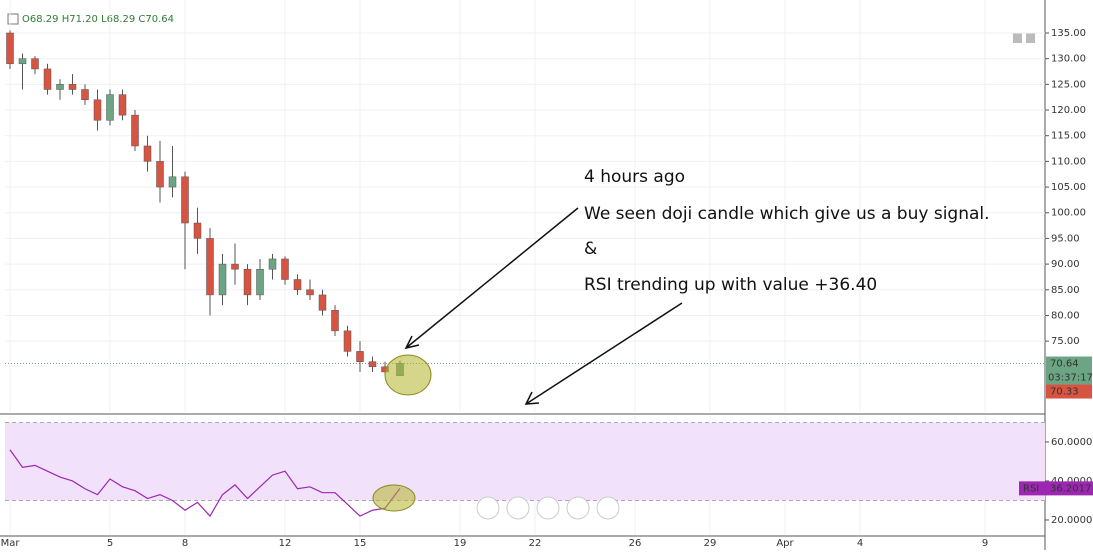 This screenshot has width=1093, height=554. What do you see at coordinates (525, 461) in the screenshot?
I see `rsi-band` at bounding box center [525, 461].